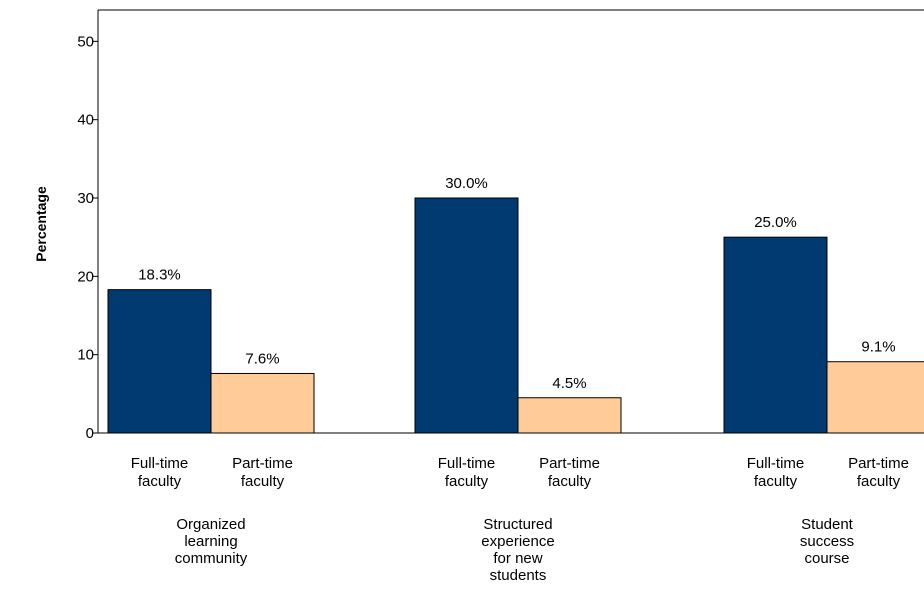 Image resolution: width=924 pixels, height=599 pixels. I want to click on y-tick-label: 40, so click(85, 120).